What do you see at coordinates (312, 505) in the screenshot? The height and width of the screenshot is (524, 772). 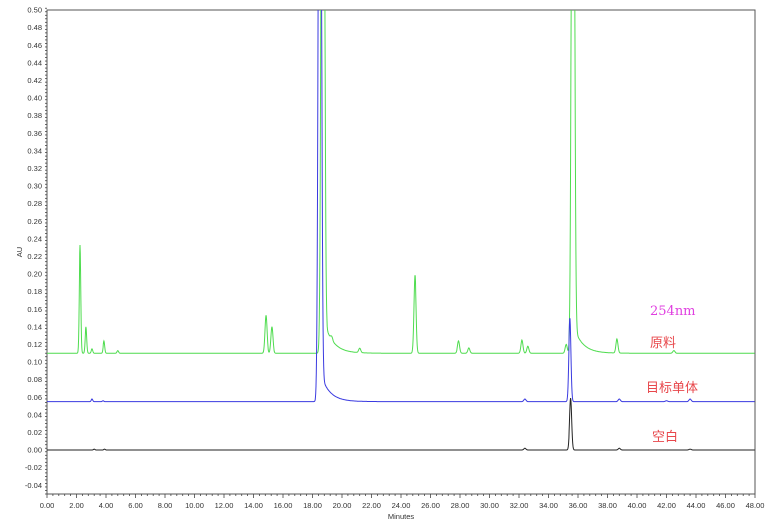 I see `x-tick-label: 18.00` at bounding box center [312, 505].